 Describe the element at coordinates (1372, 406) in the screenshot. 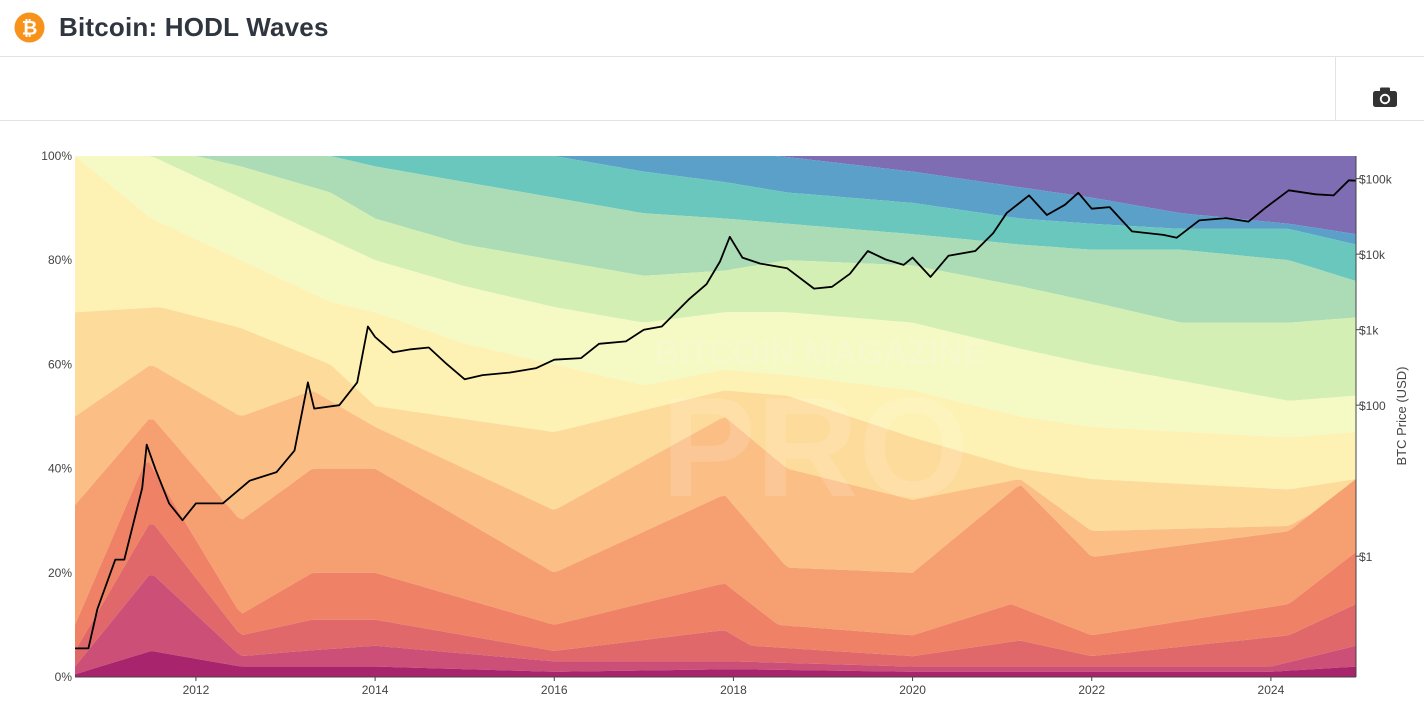

I see `y-right-tick-label: $100` at that location.